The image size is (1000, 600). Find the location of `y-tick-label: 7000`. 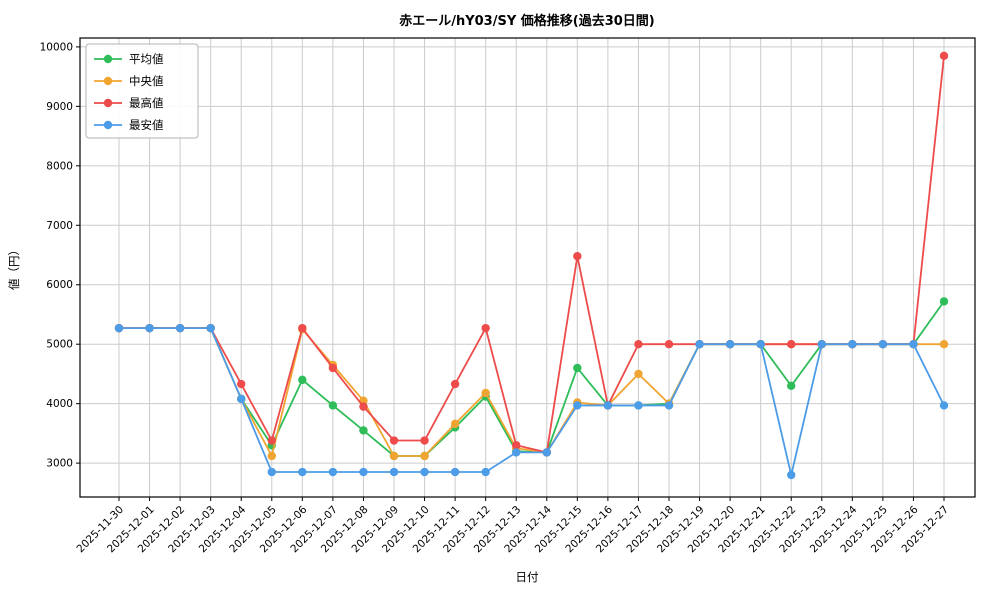

y-tick-label: 7000 is located at coordinates (59, 226).